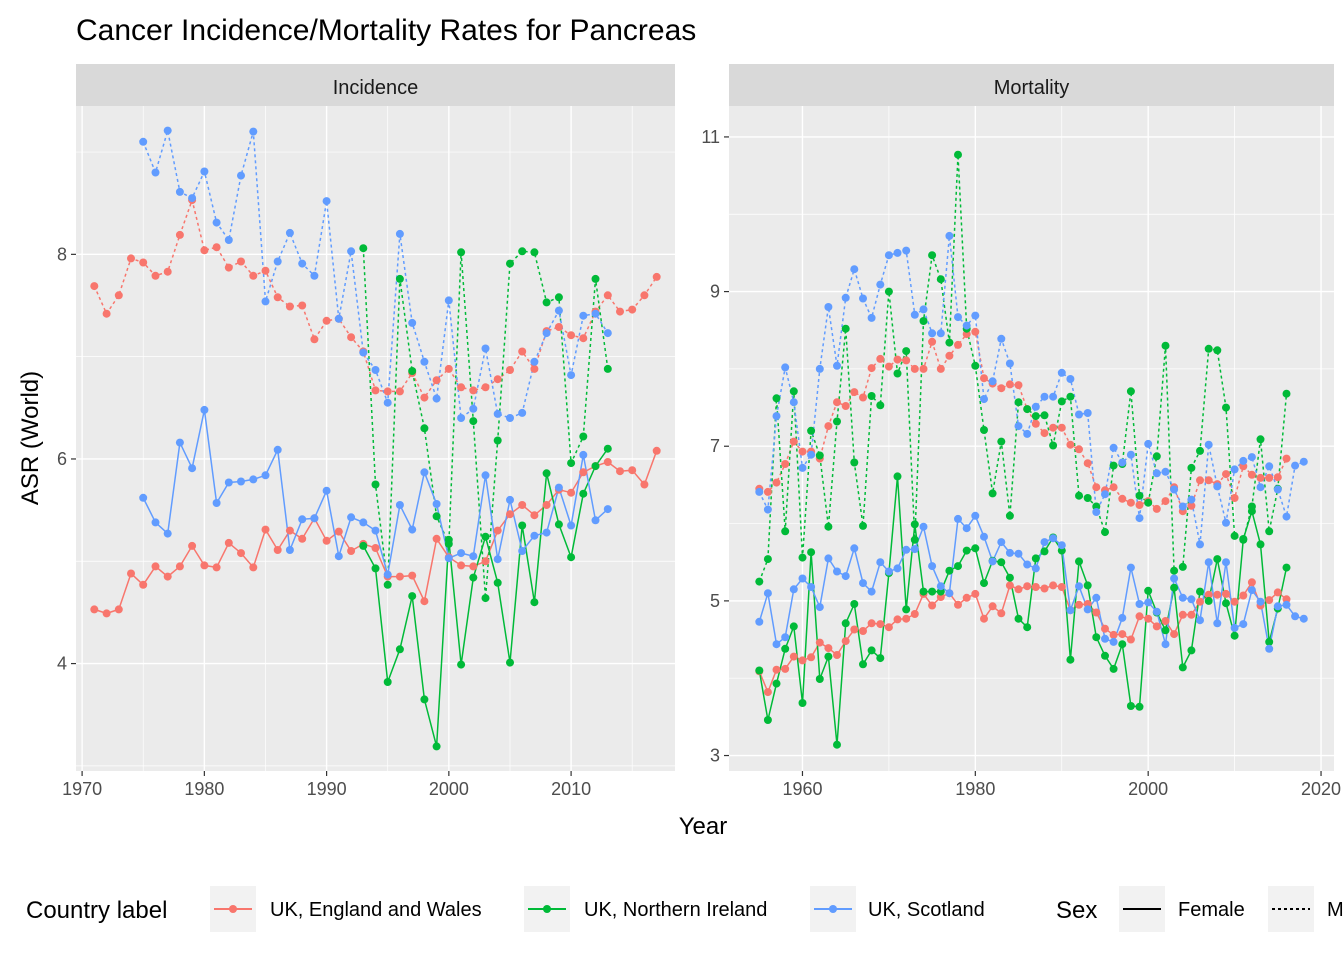 The height and width of the screenshot is (960, 1344). Describe the element at coordinates (926, 910) in the screenshot. I see `legend-label-scotland: UK, Scotland` at that location.